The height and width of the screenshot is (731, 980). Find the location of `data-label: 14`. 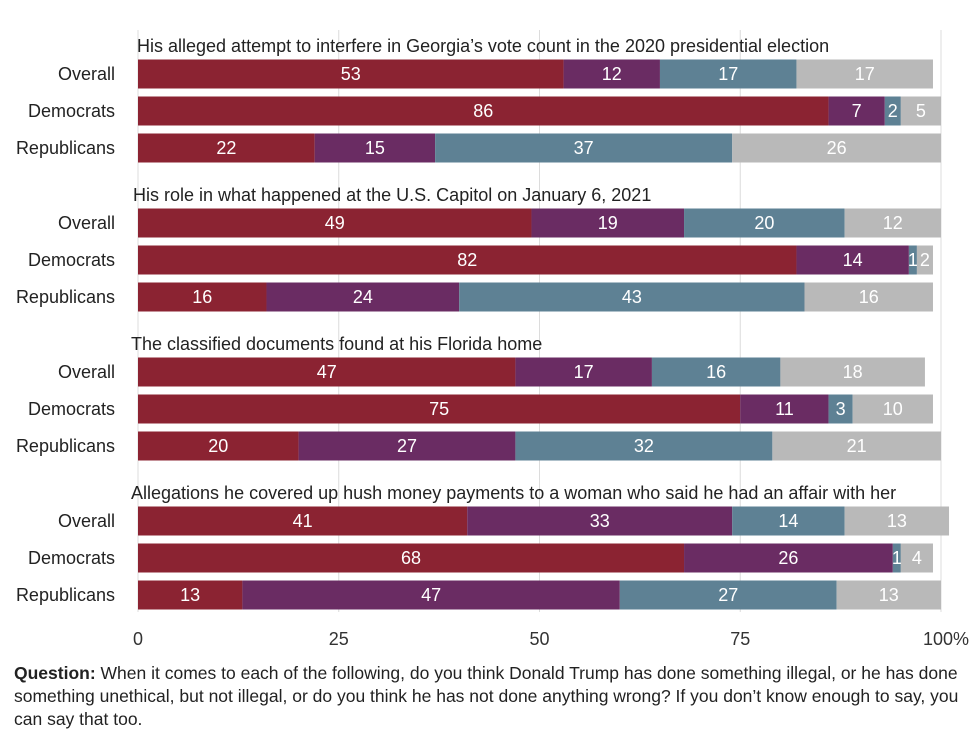

data-label: 14 is located at coordinates (853, 260).